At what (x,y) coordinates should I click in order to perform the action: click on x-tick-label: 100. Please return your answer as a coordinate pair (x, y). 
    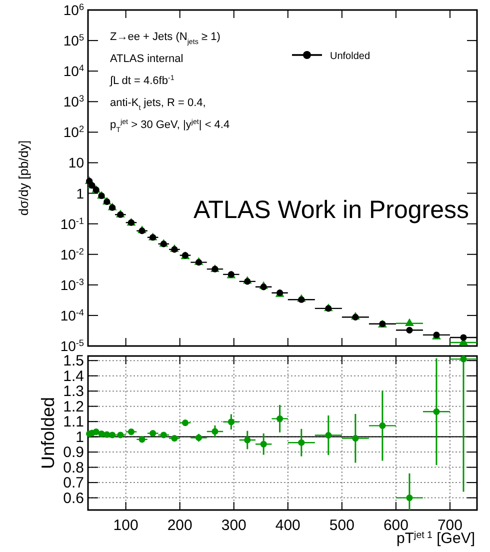
    Looking at the image, I should click on (125, 525).